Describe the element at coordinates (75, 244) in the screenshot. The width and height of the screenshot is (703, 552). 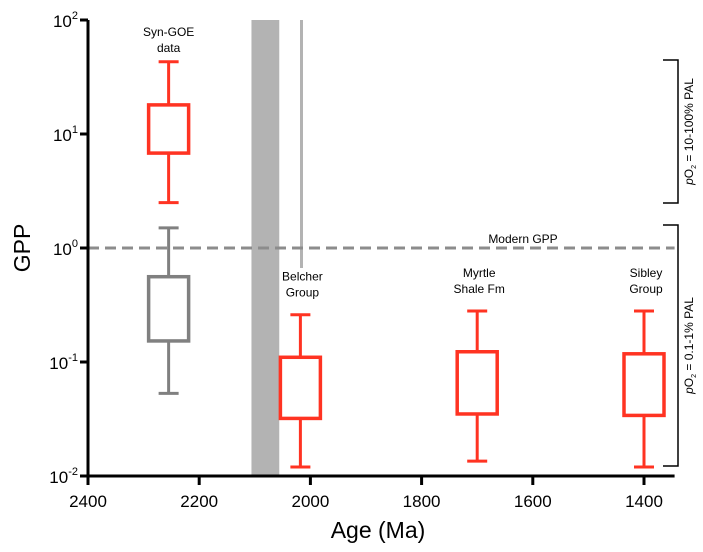
I see `y-tick-exponent: 0` at that location.